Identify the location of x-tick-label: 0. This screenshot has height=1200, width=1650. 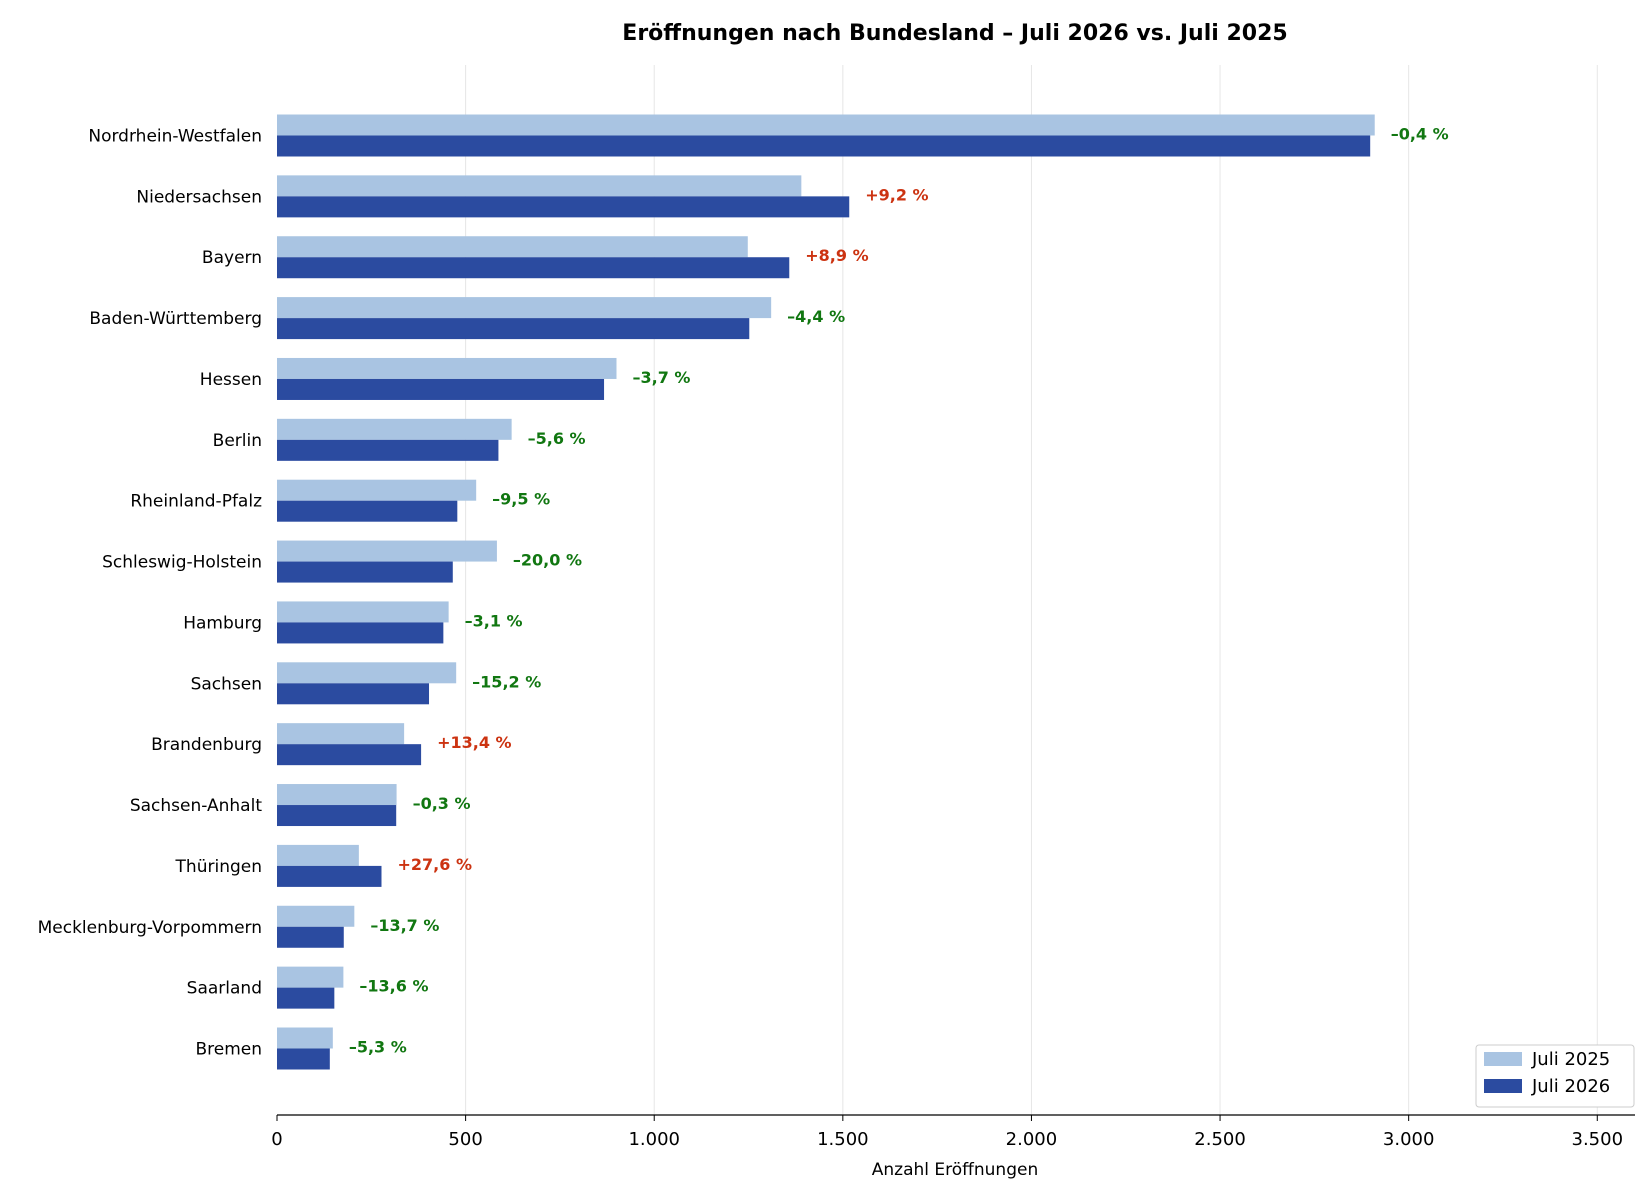
(276, 1139).